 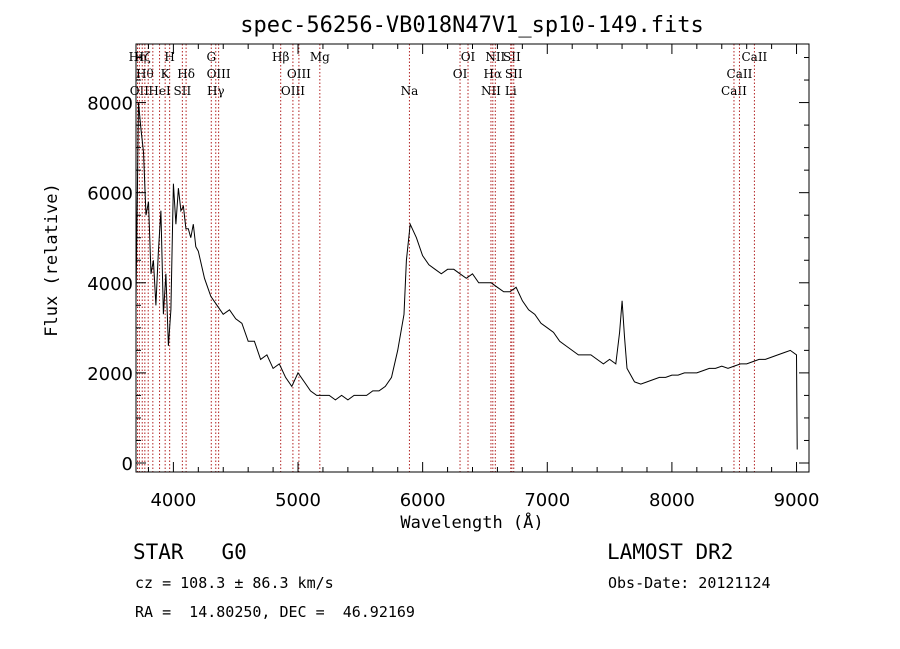 I want to click on line-marker-label: Mg, so click(x=320, y=57).